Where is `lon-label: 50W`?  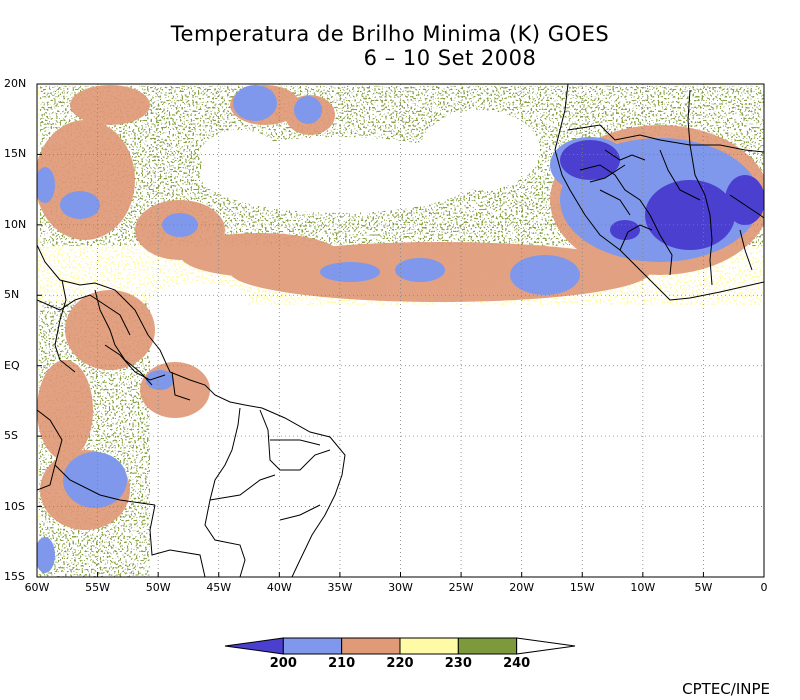 lon-label: 50W is located at coordinates (158, 587).